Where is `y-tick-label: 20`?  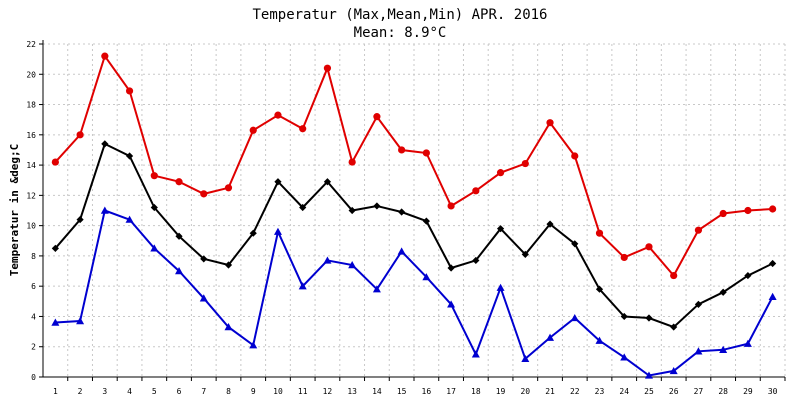 y-tick-label: 20 is located at coordinates (31, 74).